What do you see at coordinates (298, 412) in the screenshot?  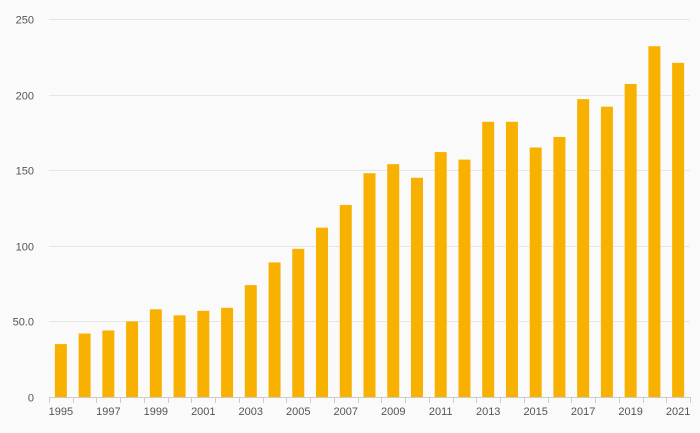 I see `x-tick-label: 2005` at bounding box center [298, 412].